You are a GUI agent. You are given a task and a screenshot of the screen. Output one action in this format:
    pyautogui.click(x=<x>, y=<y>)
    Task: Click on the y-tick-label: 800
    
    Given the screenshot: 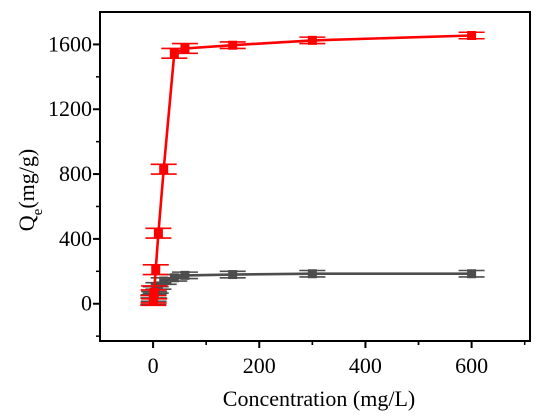 What is the action you would take?
    pyautogui.click(x=75, y=173)
    